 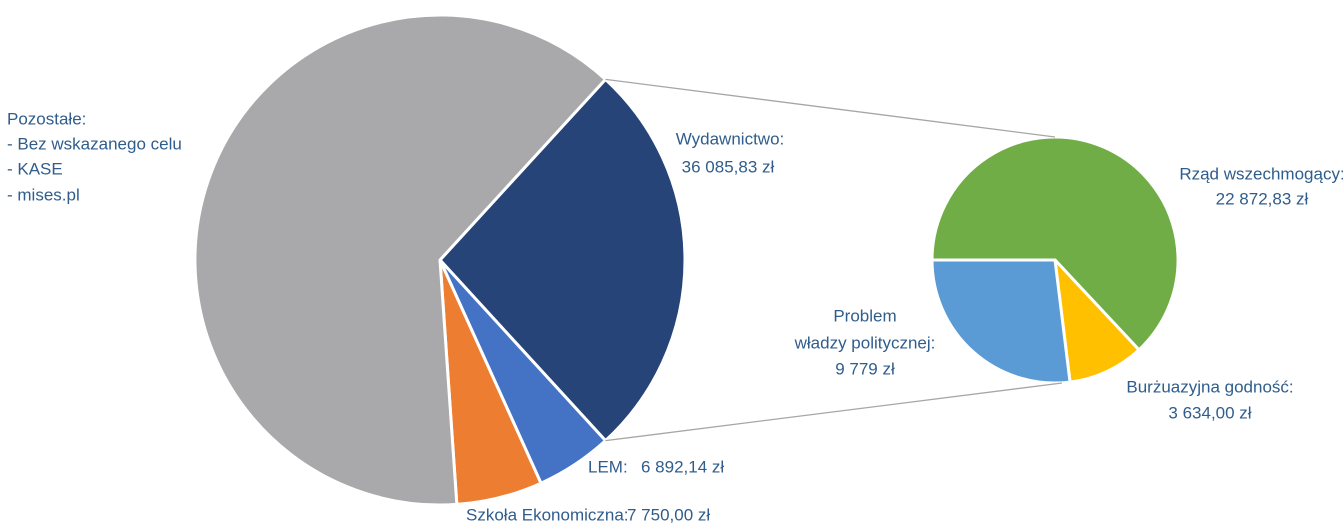 I want to click on value-label: 3 634,00 zł, so click(x=1209, y=412).